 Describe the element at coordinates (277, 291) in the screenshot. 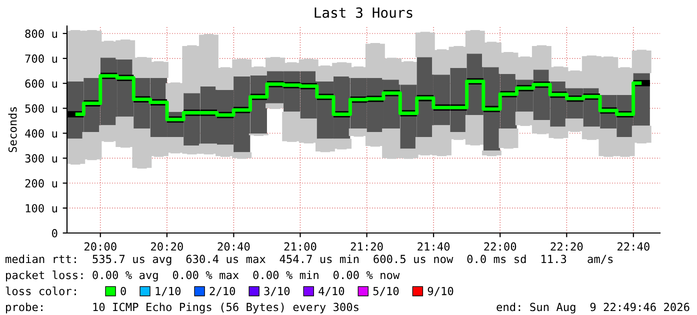

I see `legend-label: 3/10` at that location.